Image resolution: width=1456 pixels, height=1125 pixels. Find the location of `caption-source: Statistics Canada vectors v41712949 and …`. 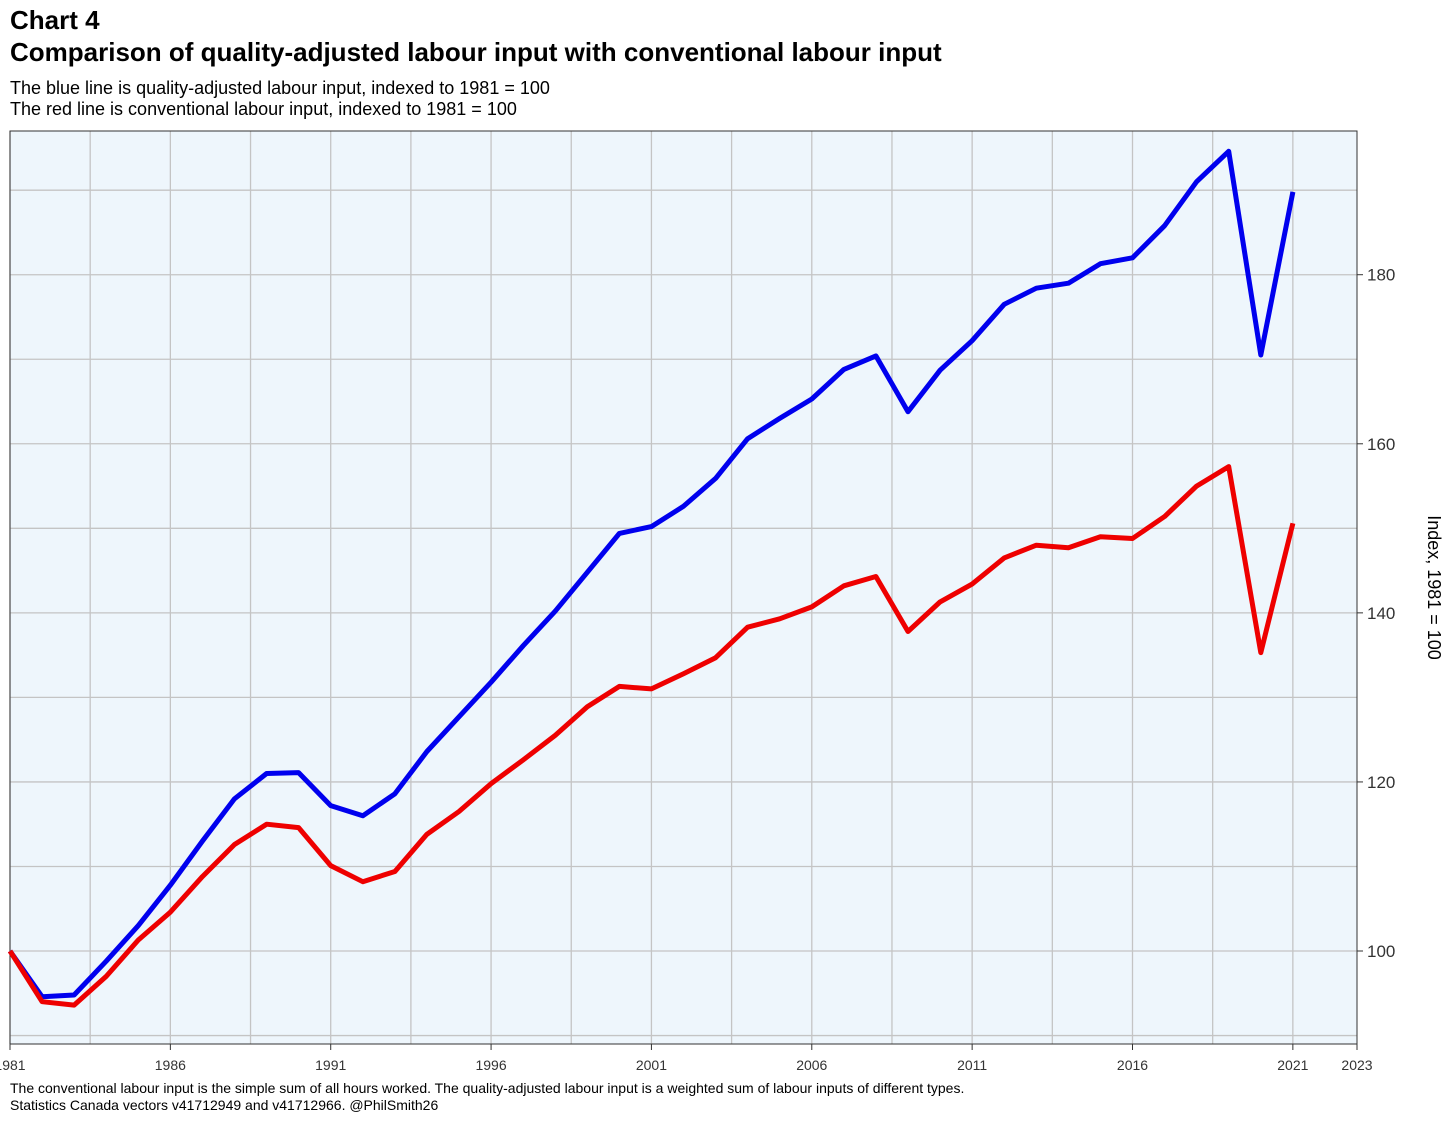

caption-source: Statistics Canada vectors v41712949 and … is located at coordinates (224, 1105).